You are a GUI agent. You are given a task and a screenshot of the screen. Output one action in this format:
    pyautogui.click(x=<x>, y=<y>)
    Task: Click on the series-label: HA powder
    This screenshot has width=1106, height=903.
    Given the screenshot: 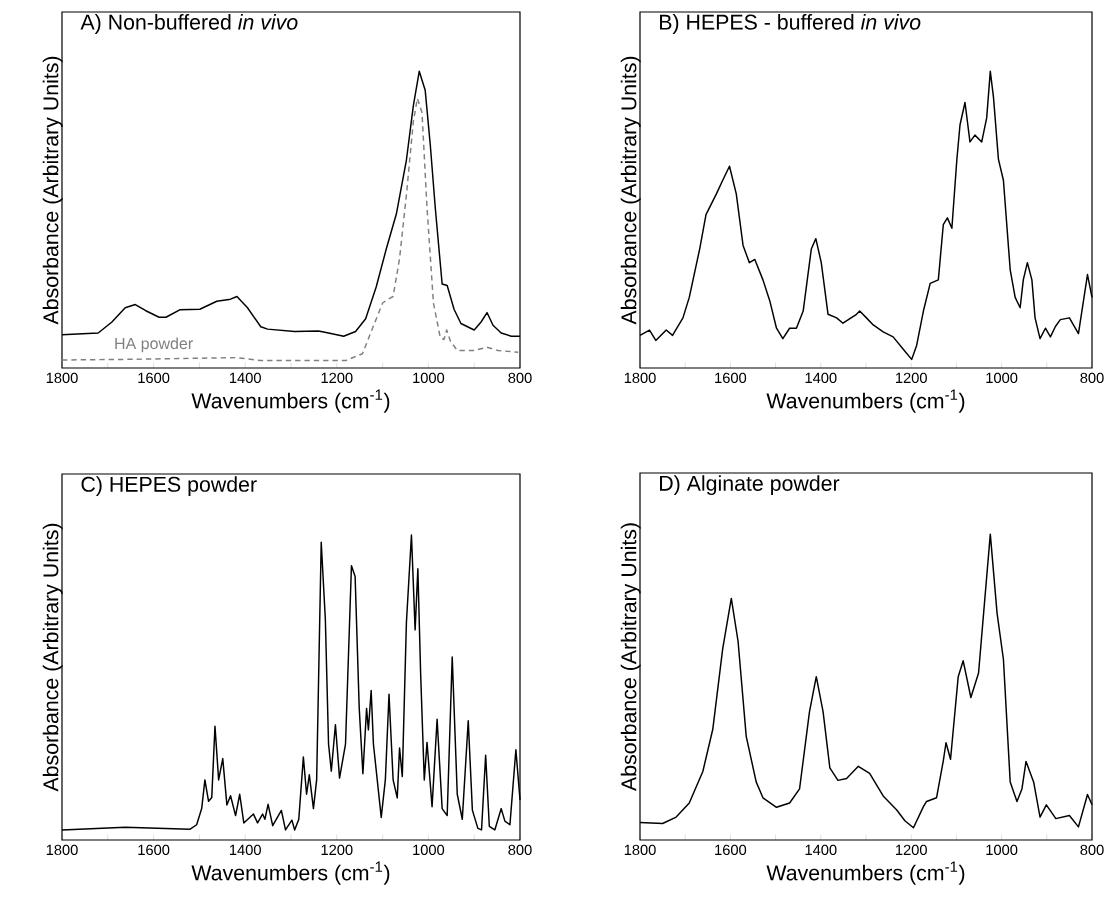 What is the action you would take?
    pyautogui.click(x=154, y=345)
    